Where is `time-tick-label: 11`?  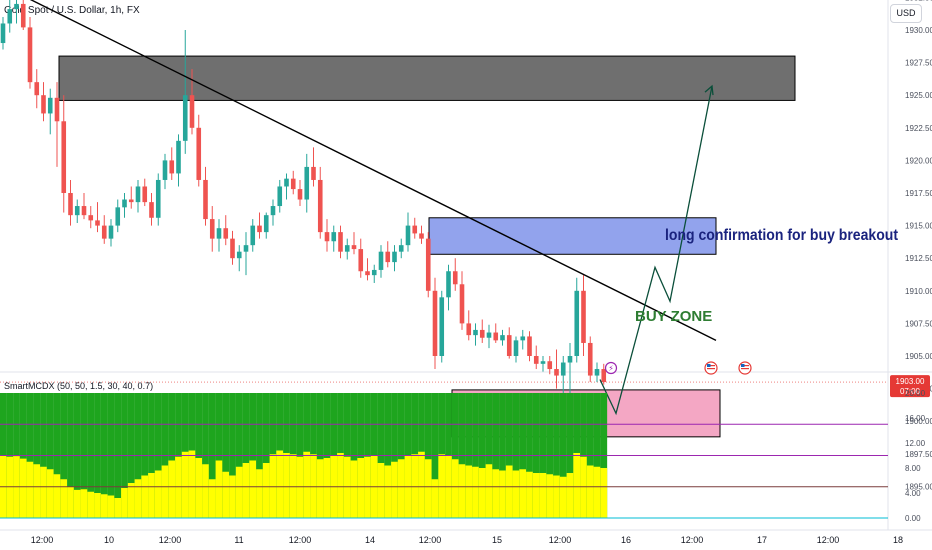
time-tick-label: 11 is located at coordinates (238, 540).